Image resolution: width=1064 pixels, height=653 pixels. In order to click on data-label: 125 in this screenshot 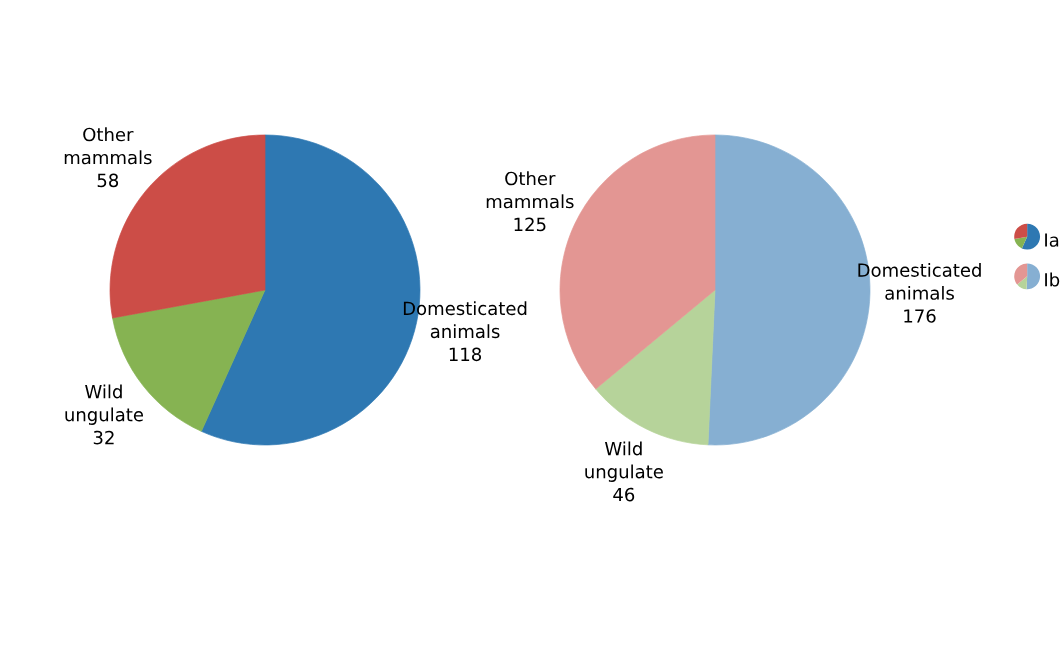, I will do `click(530, 224)`.